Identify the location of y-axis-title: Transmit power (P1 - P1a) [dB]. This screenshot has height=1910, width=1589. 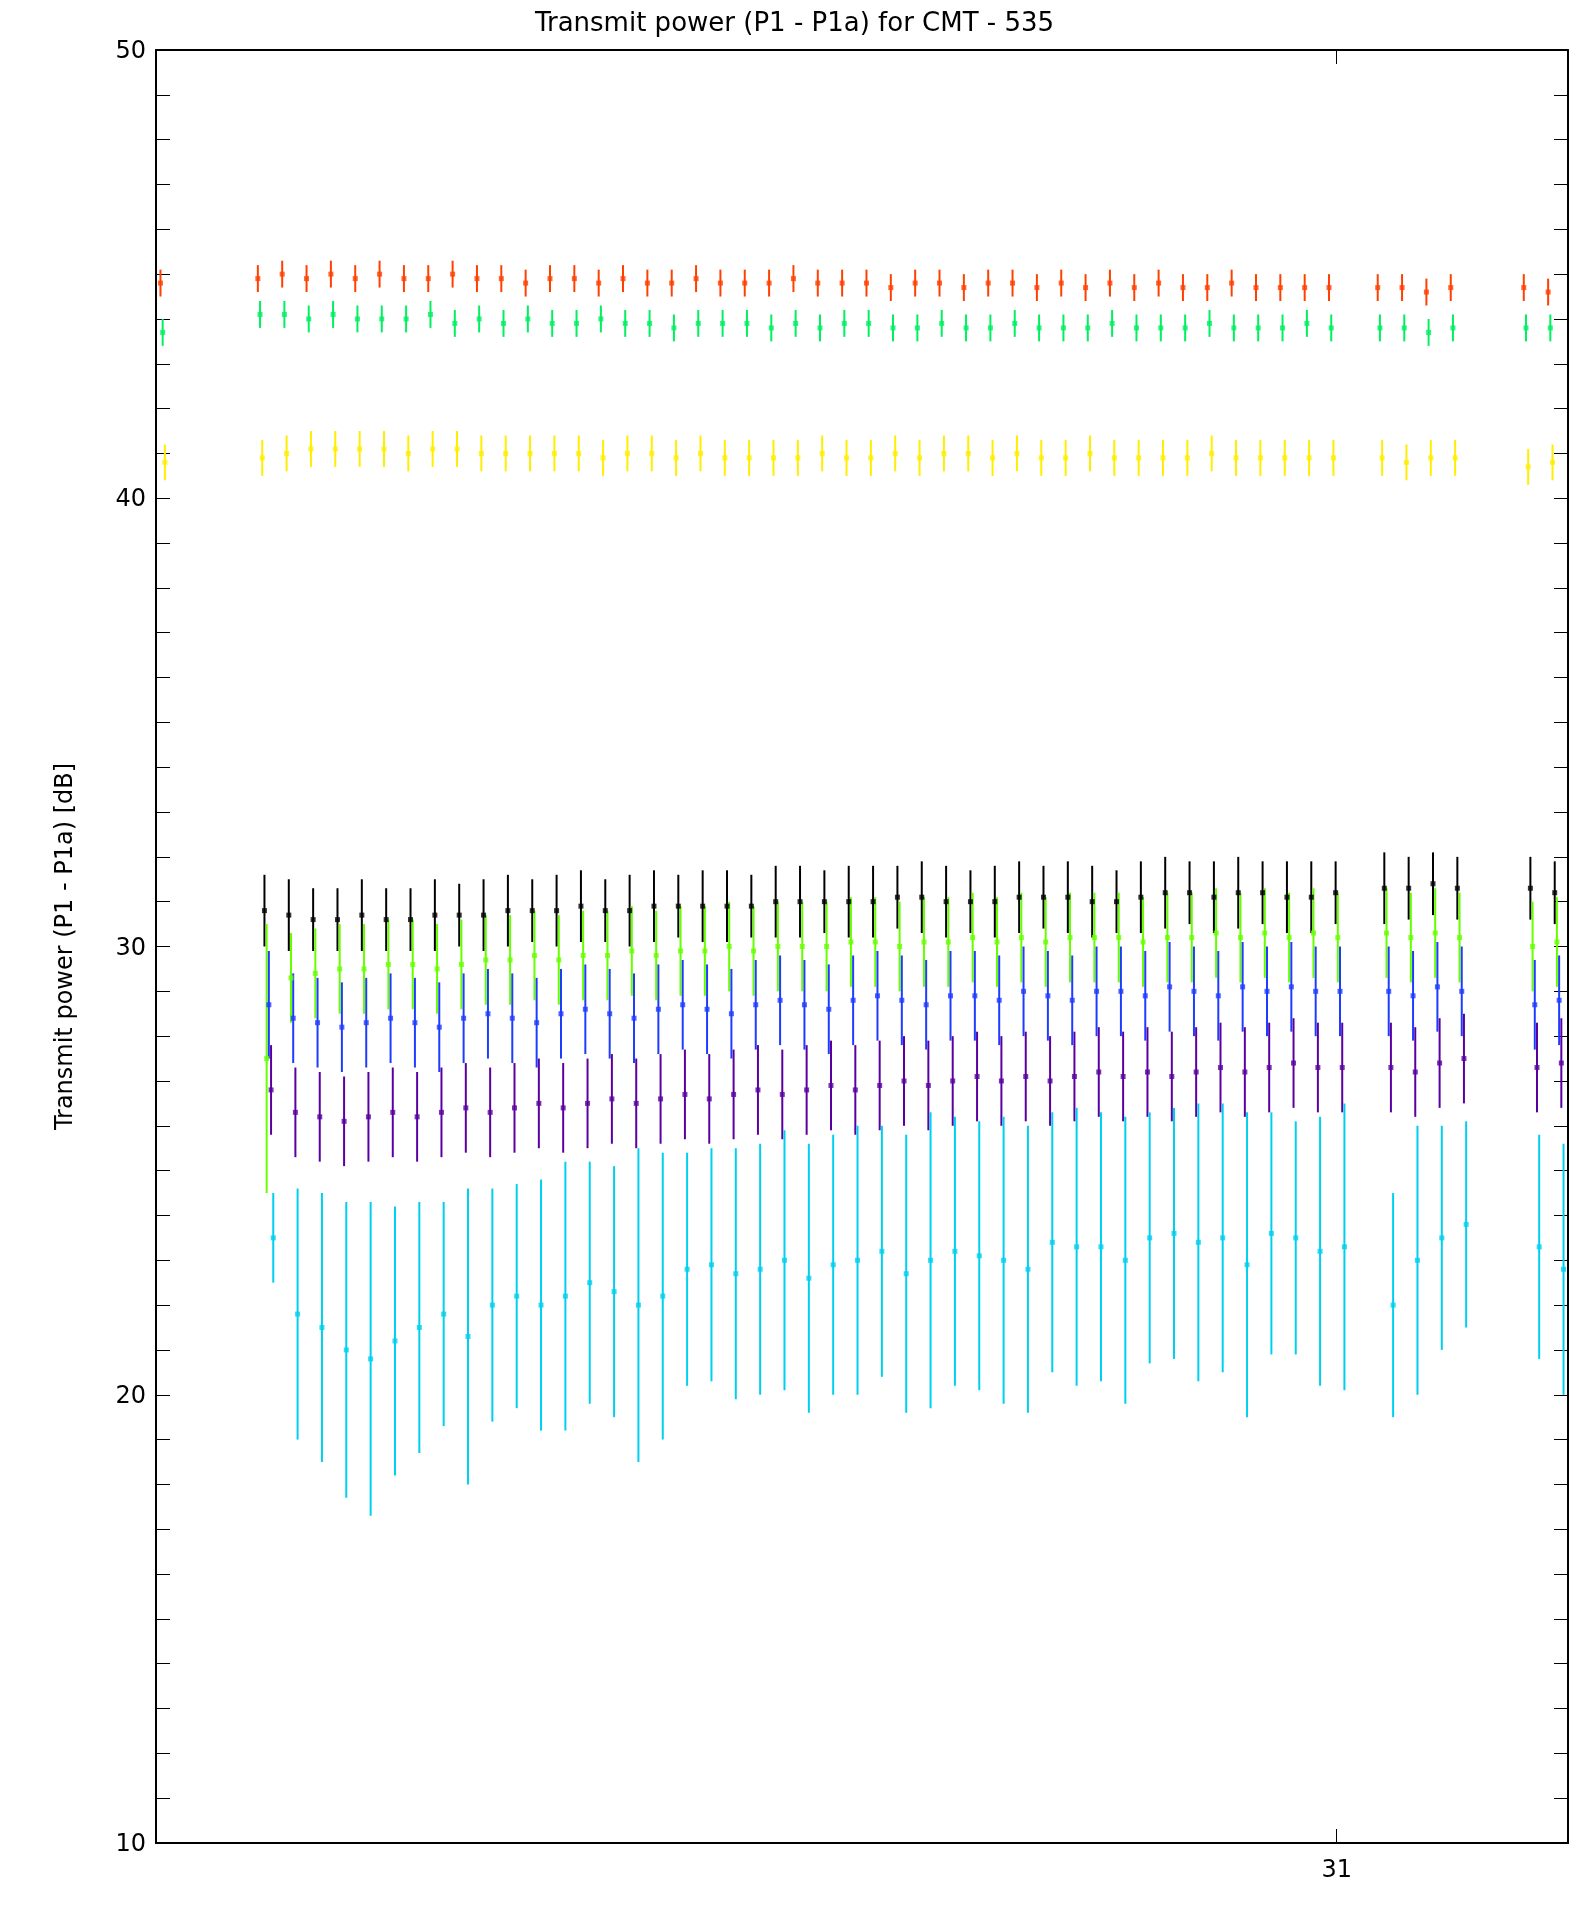
(64, 947).